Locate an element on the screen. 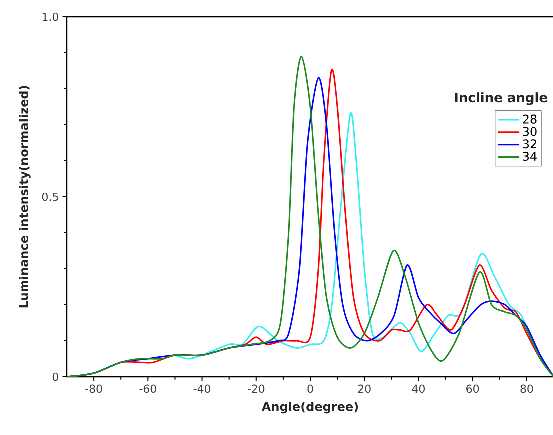  legend-label: 32 is located at coordinates (529, 144).